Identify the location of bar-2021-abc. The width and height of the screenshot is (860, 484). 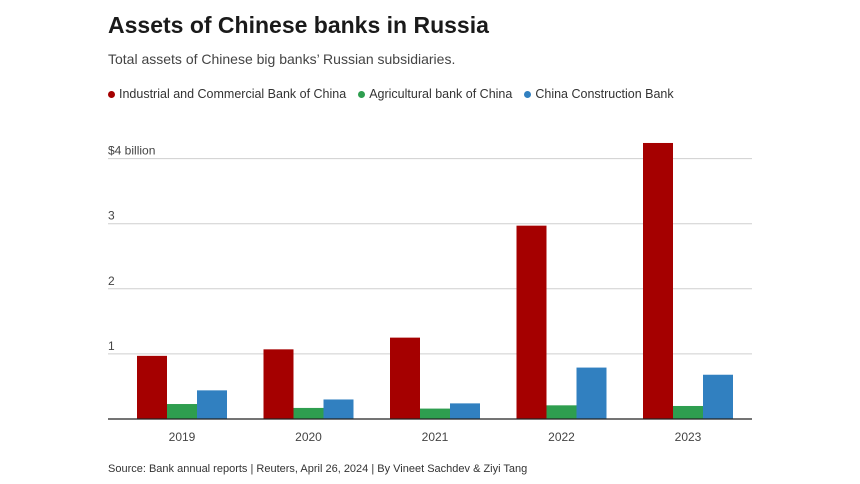
(435, 413).